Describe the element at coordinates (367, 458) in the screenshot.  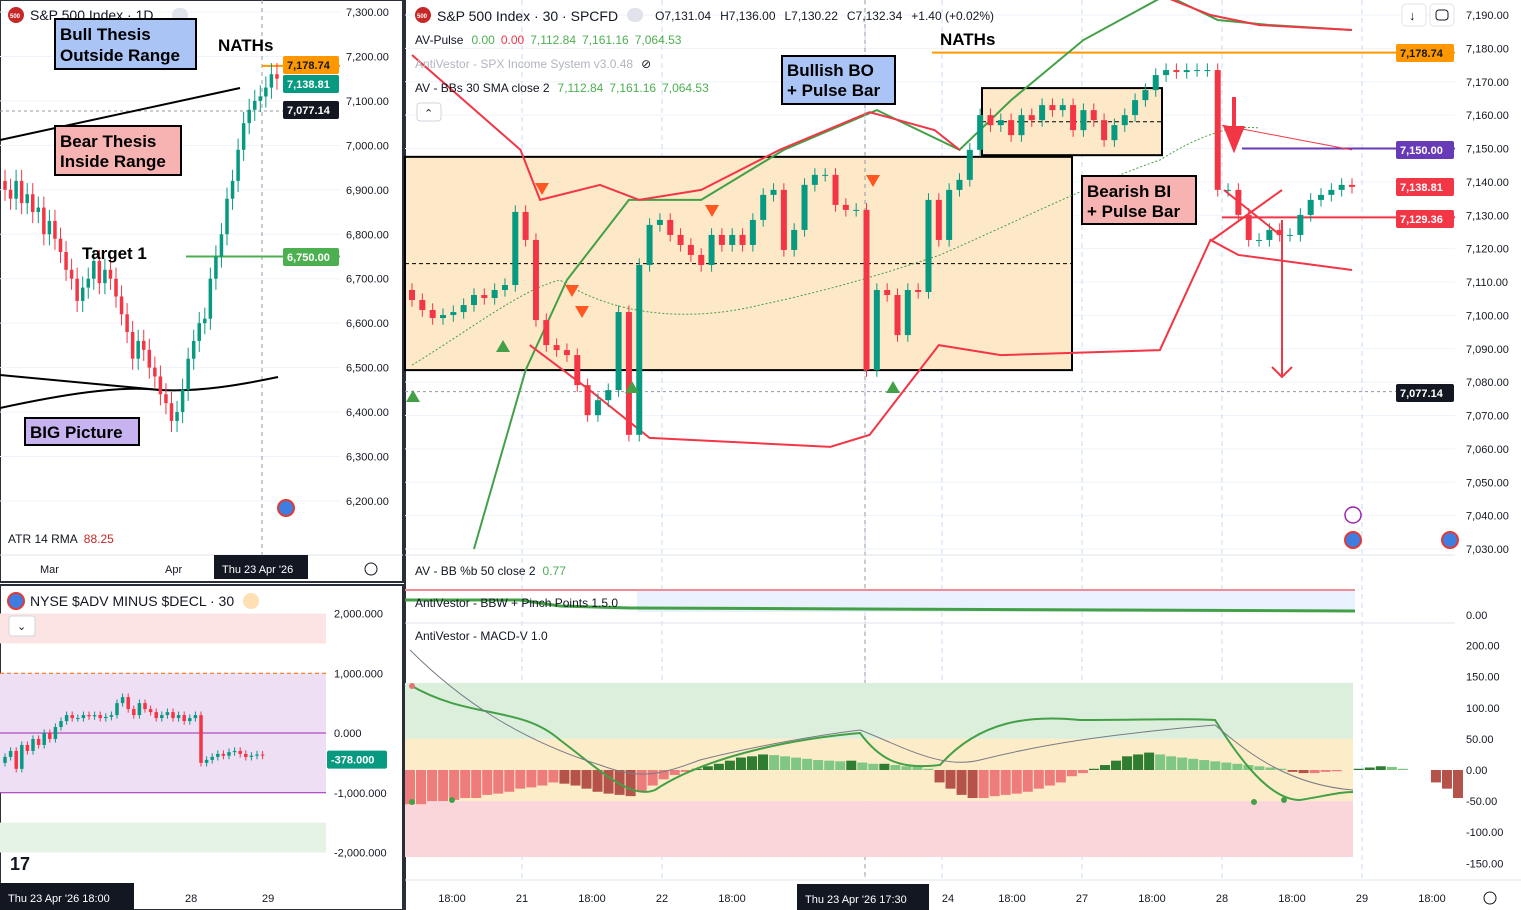
I see `price-axis-label: 6,300.00` at that location.